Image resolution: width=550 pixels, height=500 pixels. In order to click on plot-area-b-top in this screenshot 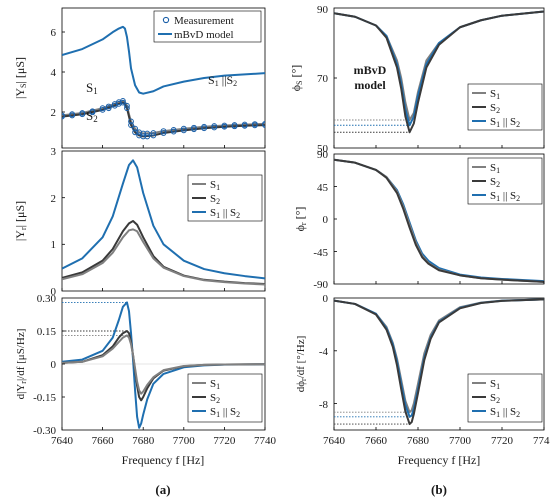, I will do `click(439, 79)`.